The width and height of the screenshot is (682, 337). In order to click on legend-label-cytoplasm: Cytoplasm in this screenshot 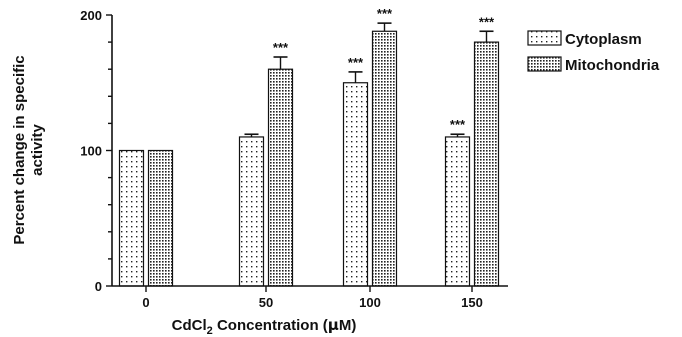, I will do `click(603, 39)`.